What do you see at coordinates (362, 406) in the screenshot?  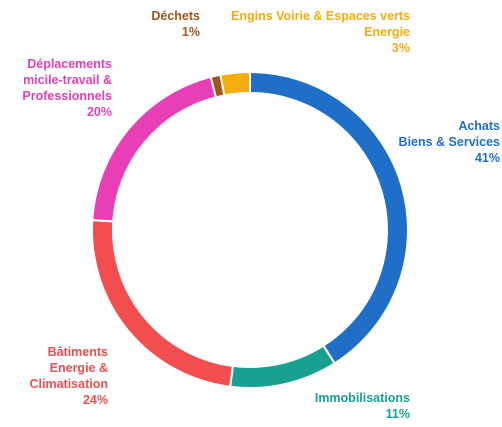 I see `segment-label: Immobilisations 11%` at bounding box center [362, 406].